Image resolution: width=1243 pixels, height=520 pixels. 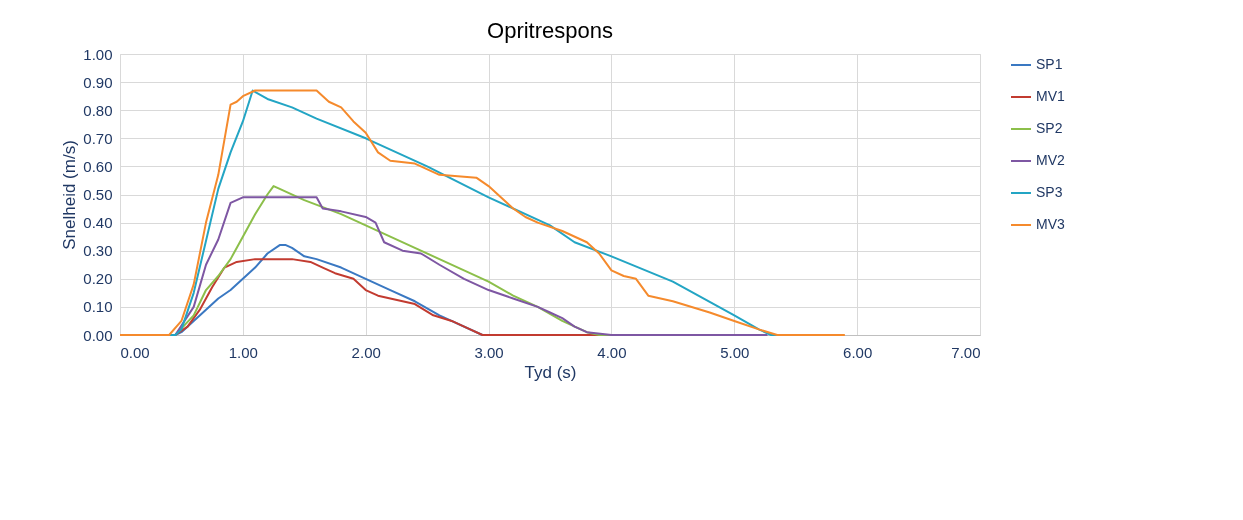 What do you see at coordinates (735, 352) in the screenshot?
I see `x-tick-label: 5.00` at bounding box center [735, 352].